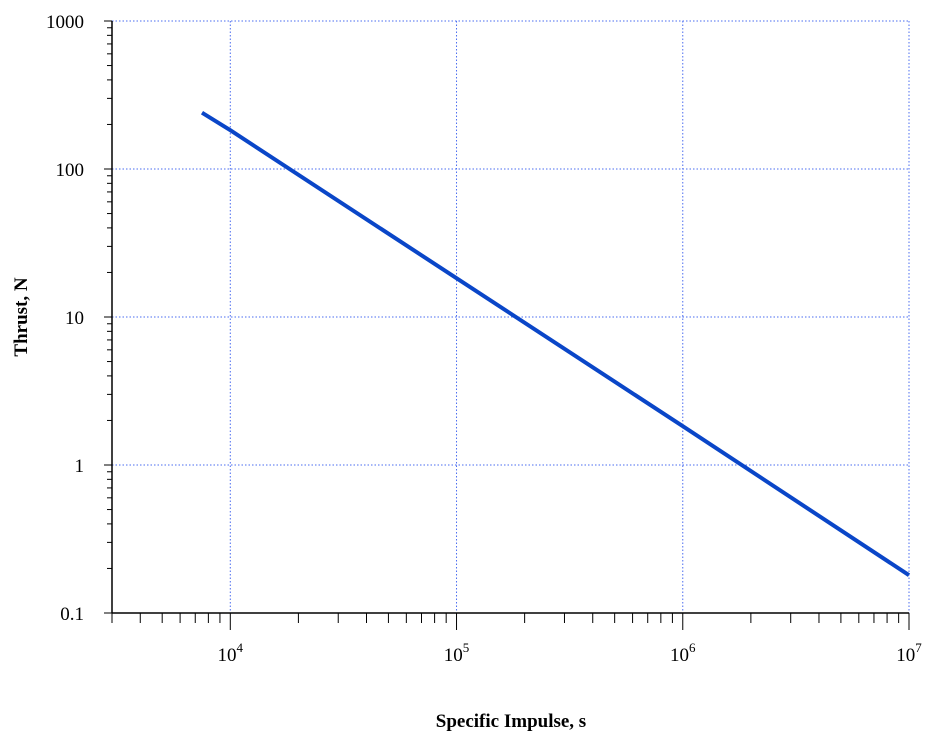 The height and width of the screenshot is (740, 929). I want to click on y-tick-label: 1000, so click(65, 22).